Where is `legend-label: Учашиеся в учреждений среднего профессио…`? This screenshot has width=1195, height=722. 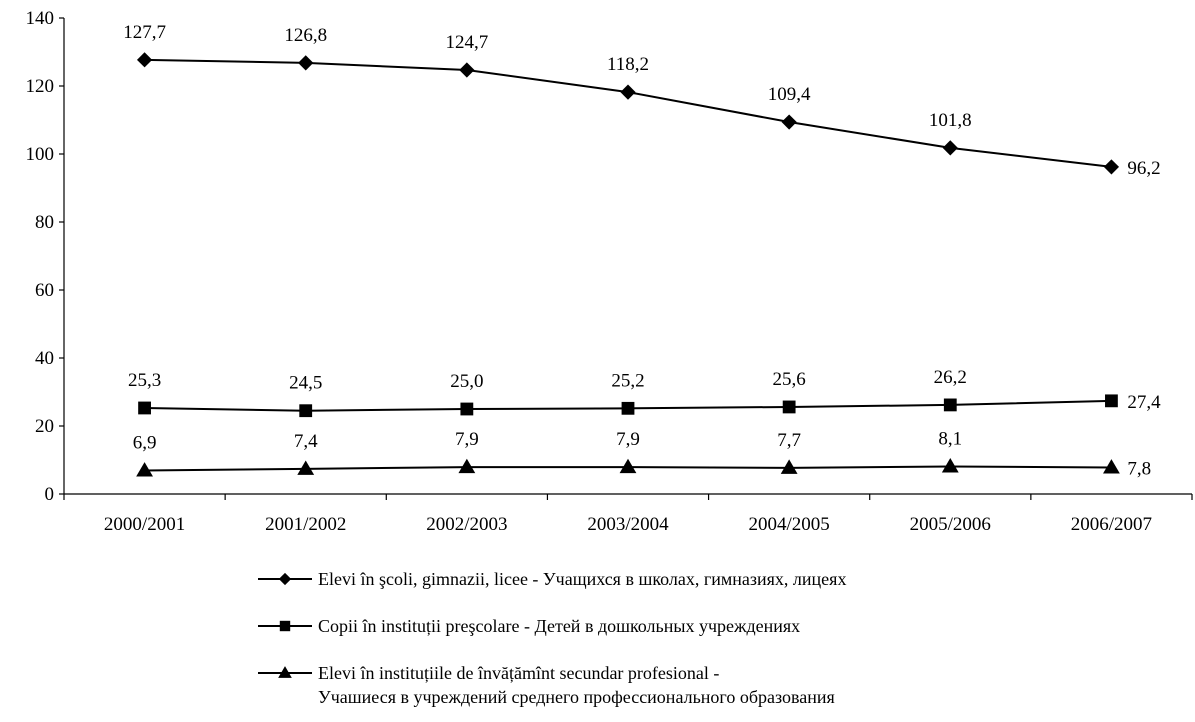
legend-label: Учашиеся в учреждений среднего профессио… is located at coordinates (576, 697).